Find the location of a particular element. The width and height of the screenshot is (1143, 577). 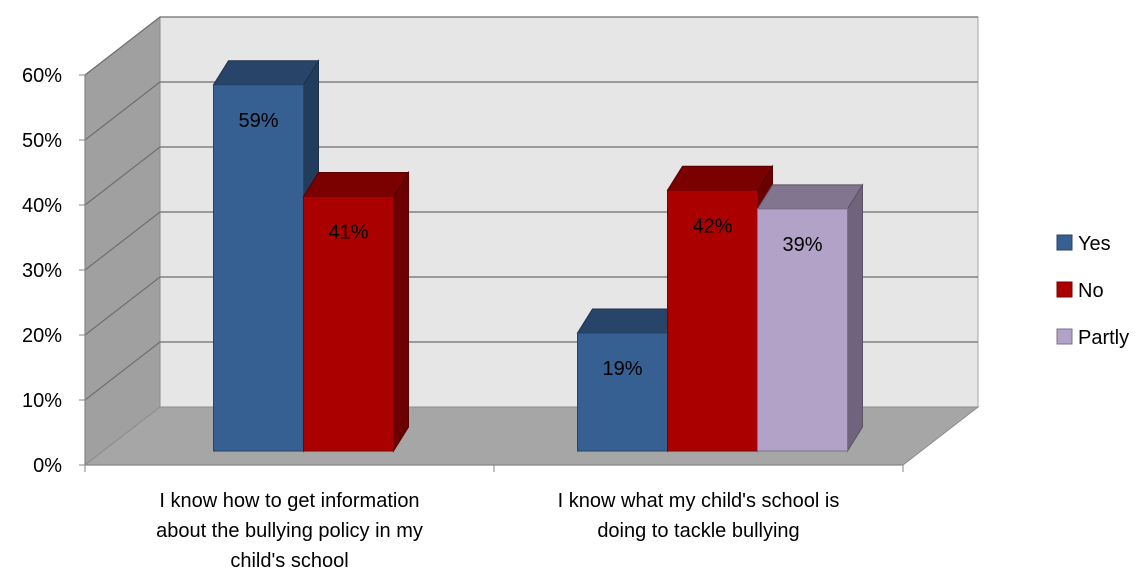

y-axis-tick-labels: 0% 10% 20% 30% 40% 50% 60% is located at coordinates (42, 271).